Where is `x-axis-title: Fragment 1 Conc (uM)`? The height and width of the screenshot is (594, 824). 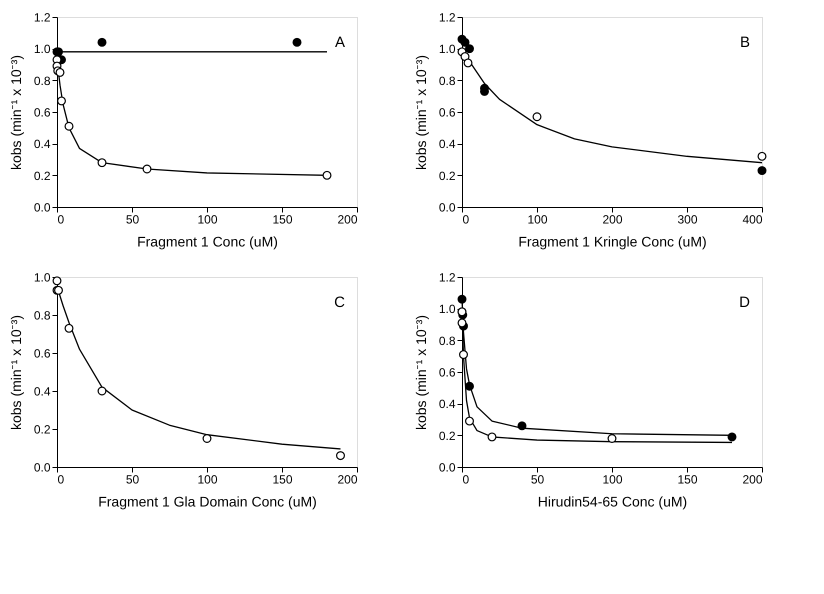
x-axis-title: Fragment 1 Conc (uM) is located at coordinates (207, 242).